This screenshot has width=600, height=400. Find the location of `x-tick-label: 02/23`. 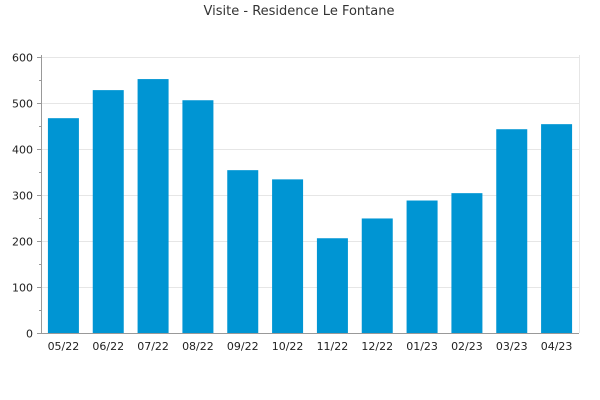

x-tick-label: 02/23 is located at coordinates (467, 346).